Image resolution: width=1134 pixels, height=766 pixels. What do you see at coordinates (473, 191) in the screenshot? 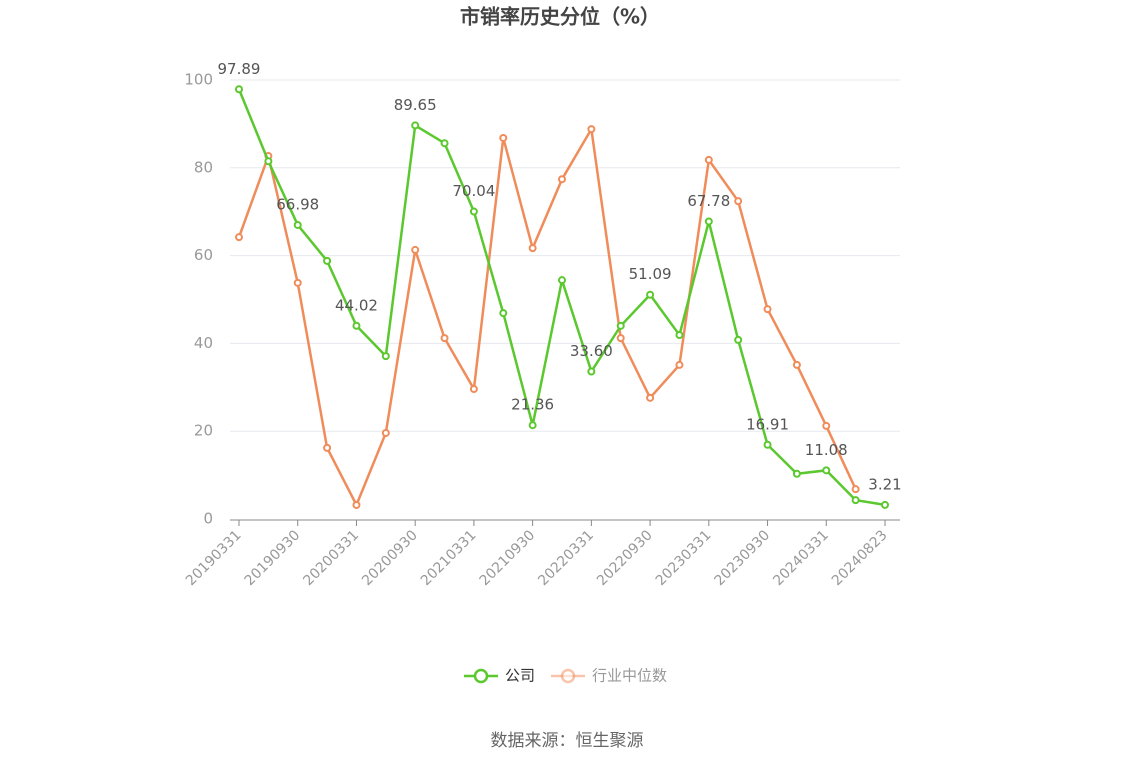
I see `data-label: 70.04` at bounding box center [473, 191].